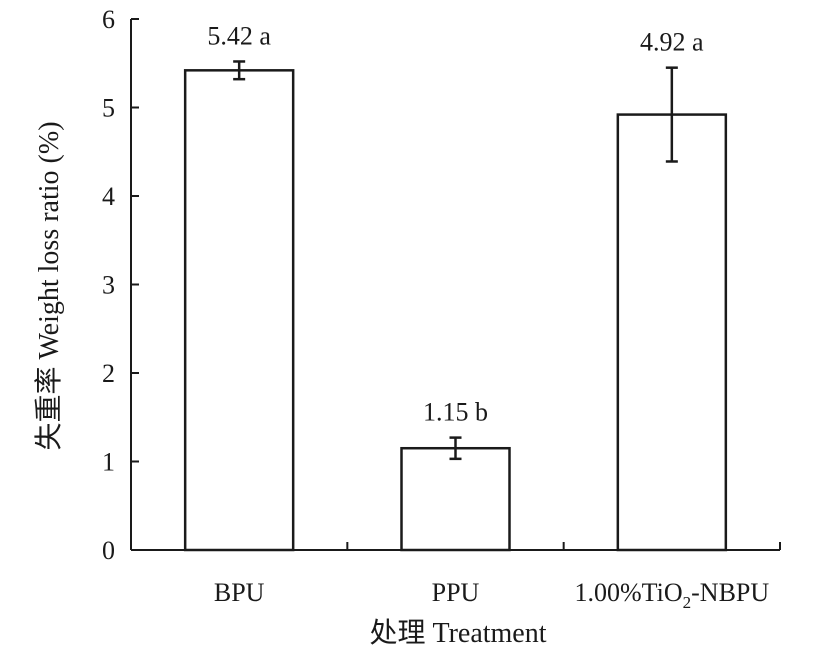 The width and height of the screenshot is (827, 651). Describe the element at coordinates (108, 19) in the screenshot. I see `y-tick-label: 6` at that location.